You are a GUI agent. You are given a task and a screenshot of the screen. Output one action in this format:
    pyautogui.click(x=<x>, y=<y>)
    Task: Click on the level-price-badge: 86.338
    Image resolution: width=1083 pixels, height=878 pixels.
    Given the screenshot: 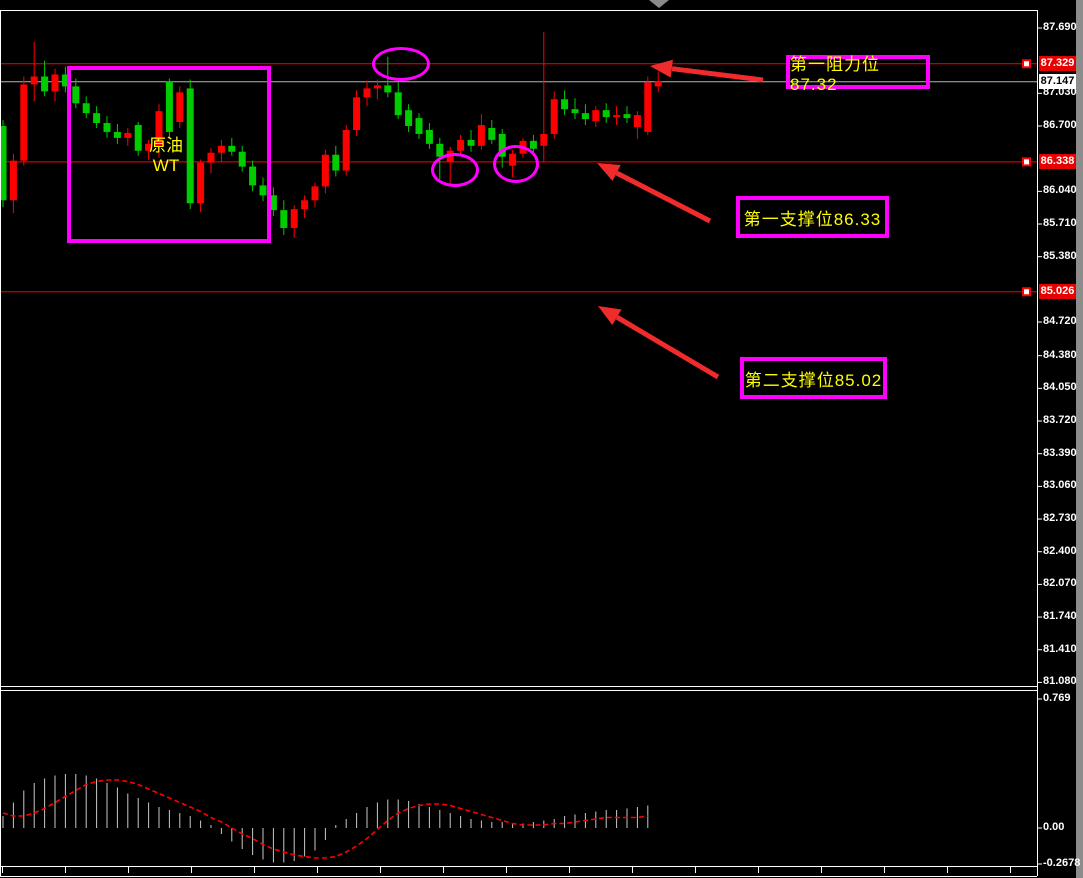 What is the action you would take?
    pyautogui.click(x=1057, y=162)
    